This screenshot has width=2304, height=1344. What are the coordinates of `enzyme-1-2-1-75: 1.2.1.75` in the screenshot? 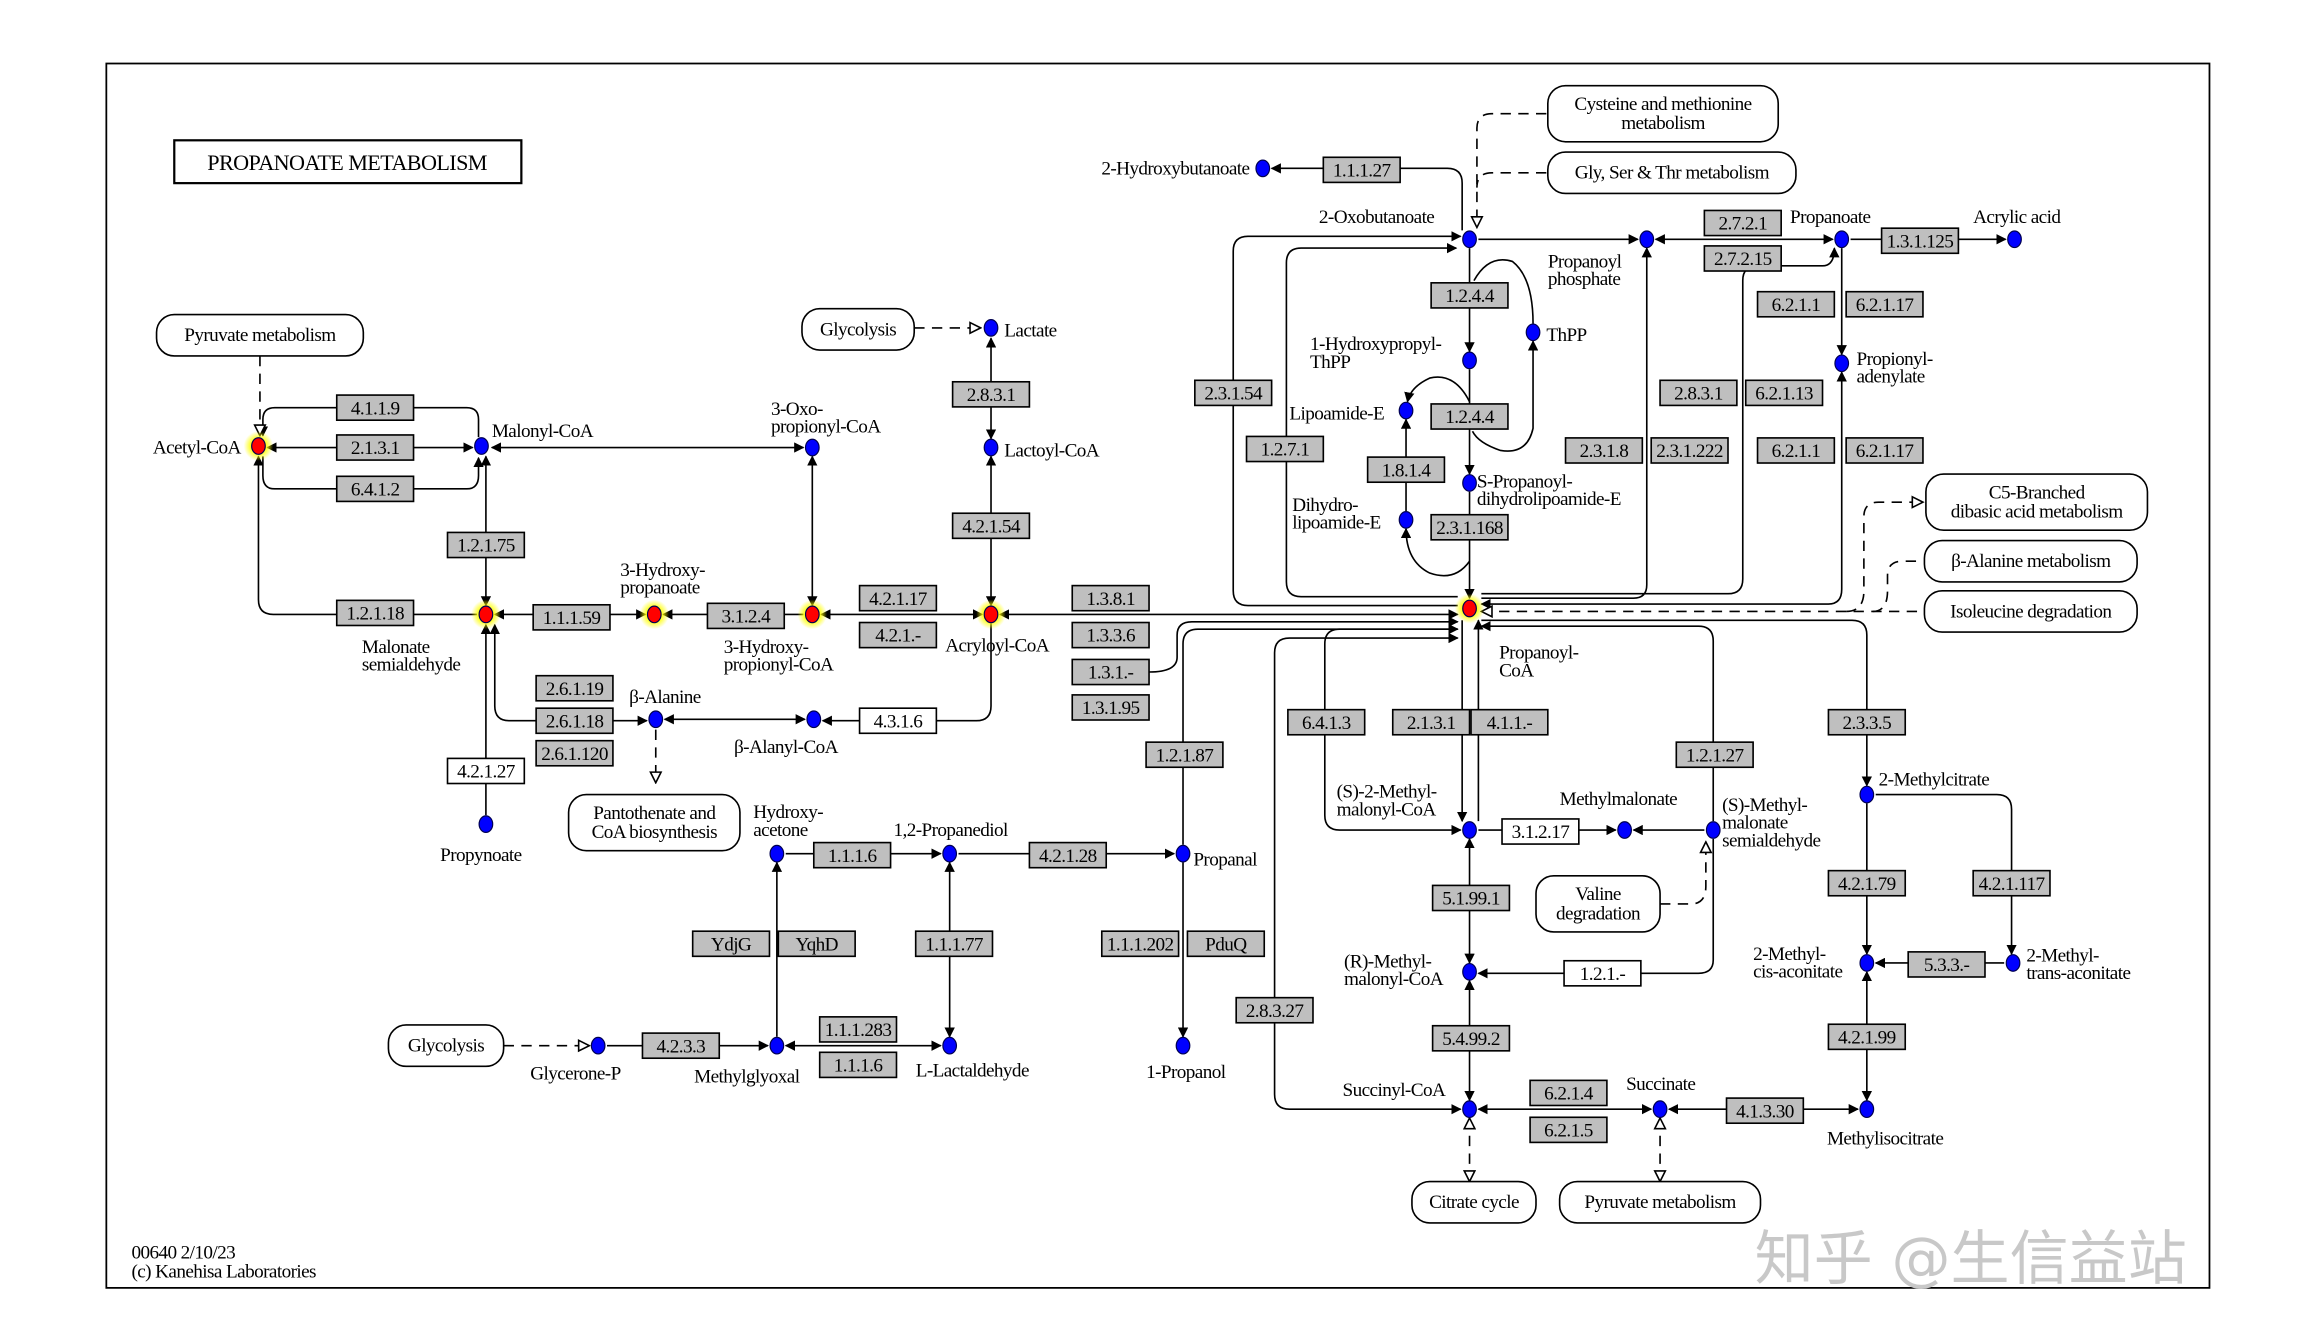 It's located at (486, 545).